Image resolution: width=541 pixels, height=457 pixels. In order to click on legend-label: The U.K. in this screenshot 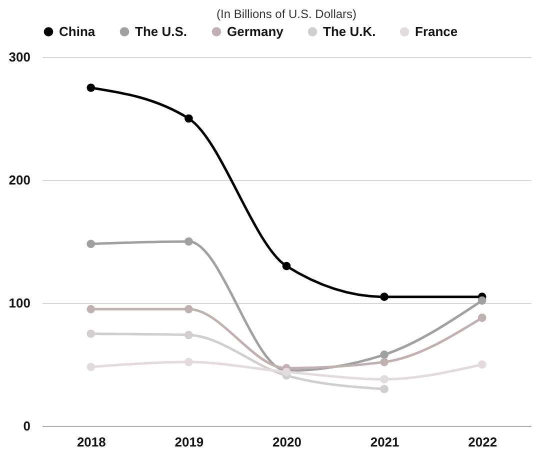, I will do `click(349, 31)`.